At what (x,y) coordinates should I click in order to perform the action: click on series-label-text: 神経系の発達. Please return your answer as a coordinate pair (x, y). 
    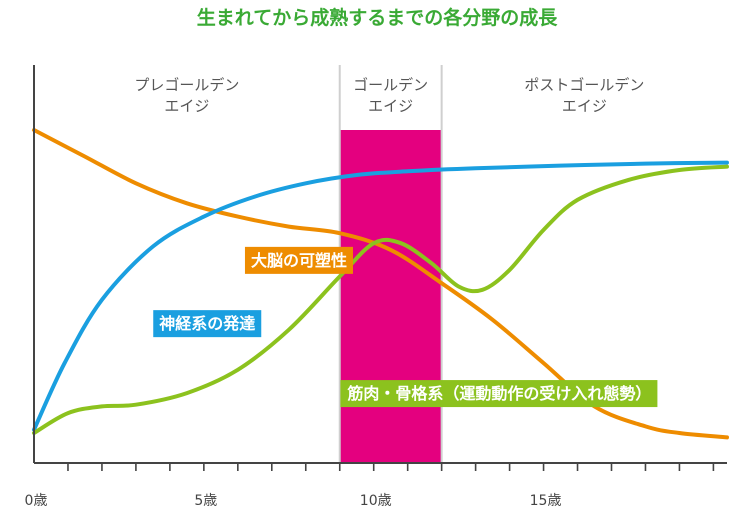
    Looking at the image, I should click on (207, 323).